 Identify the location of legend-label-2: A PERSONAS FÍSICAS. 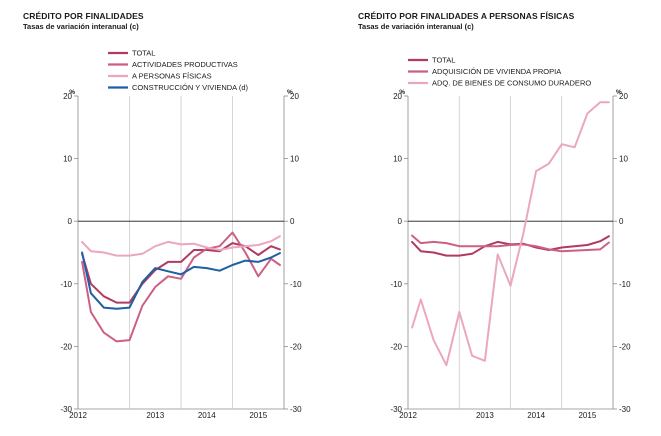
(172, 76).